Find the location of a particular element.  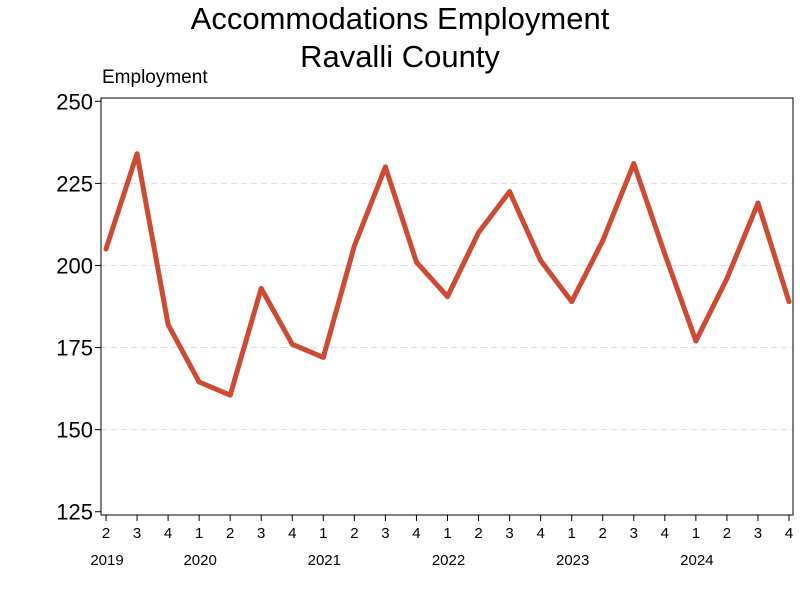

y-tick-label: 200 is located at coordinates (74, 265).